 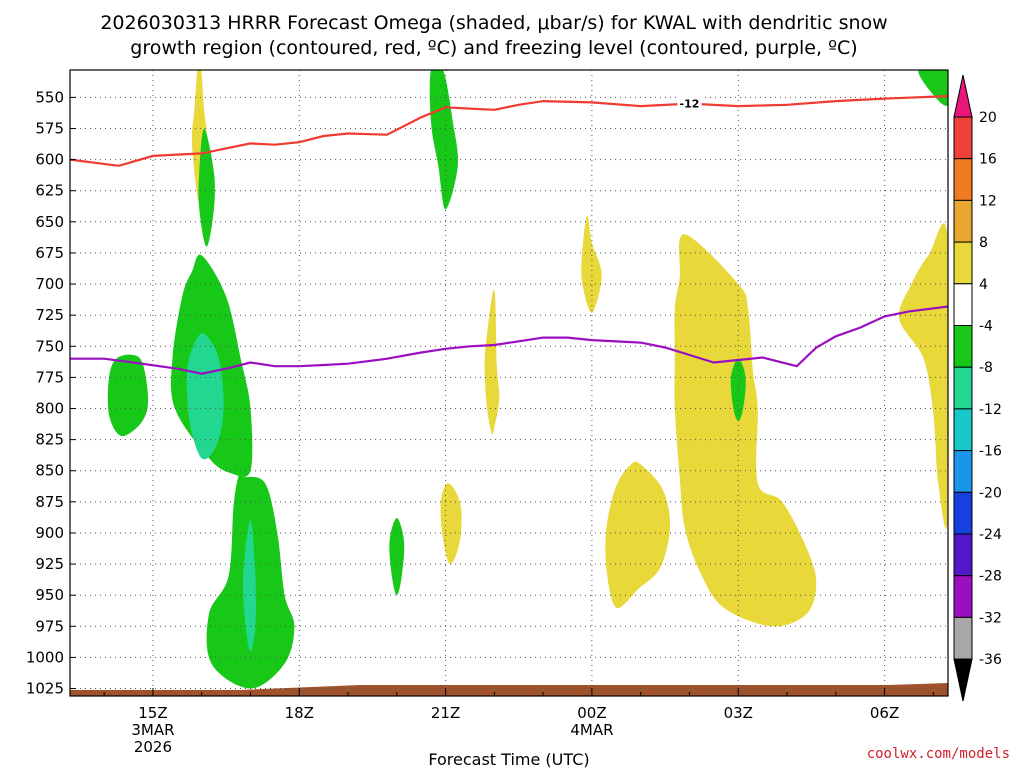 What do you see at coordinates (983, 285) in the screenshot?
I see `colorbar-label: 4` at bounding box center [983, 285].